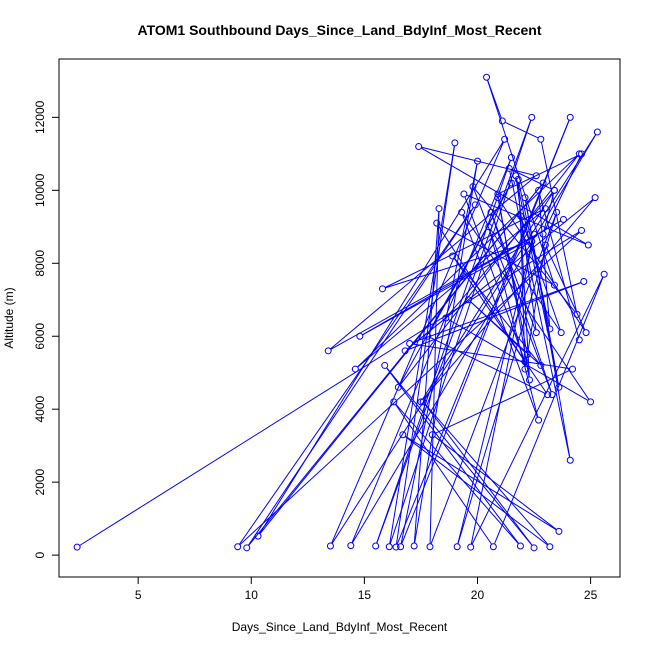 The height and width of the screenshot is (650, 650). What do you see at coordinates (340, 627) in the screenshot?
I see `x-axis-label: Days_Since_Land_BdyInf_Most_Recent` at bounding box center [340, 627].